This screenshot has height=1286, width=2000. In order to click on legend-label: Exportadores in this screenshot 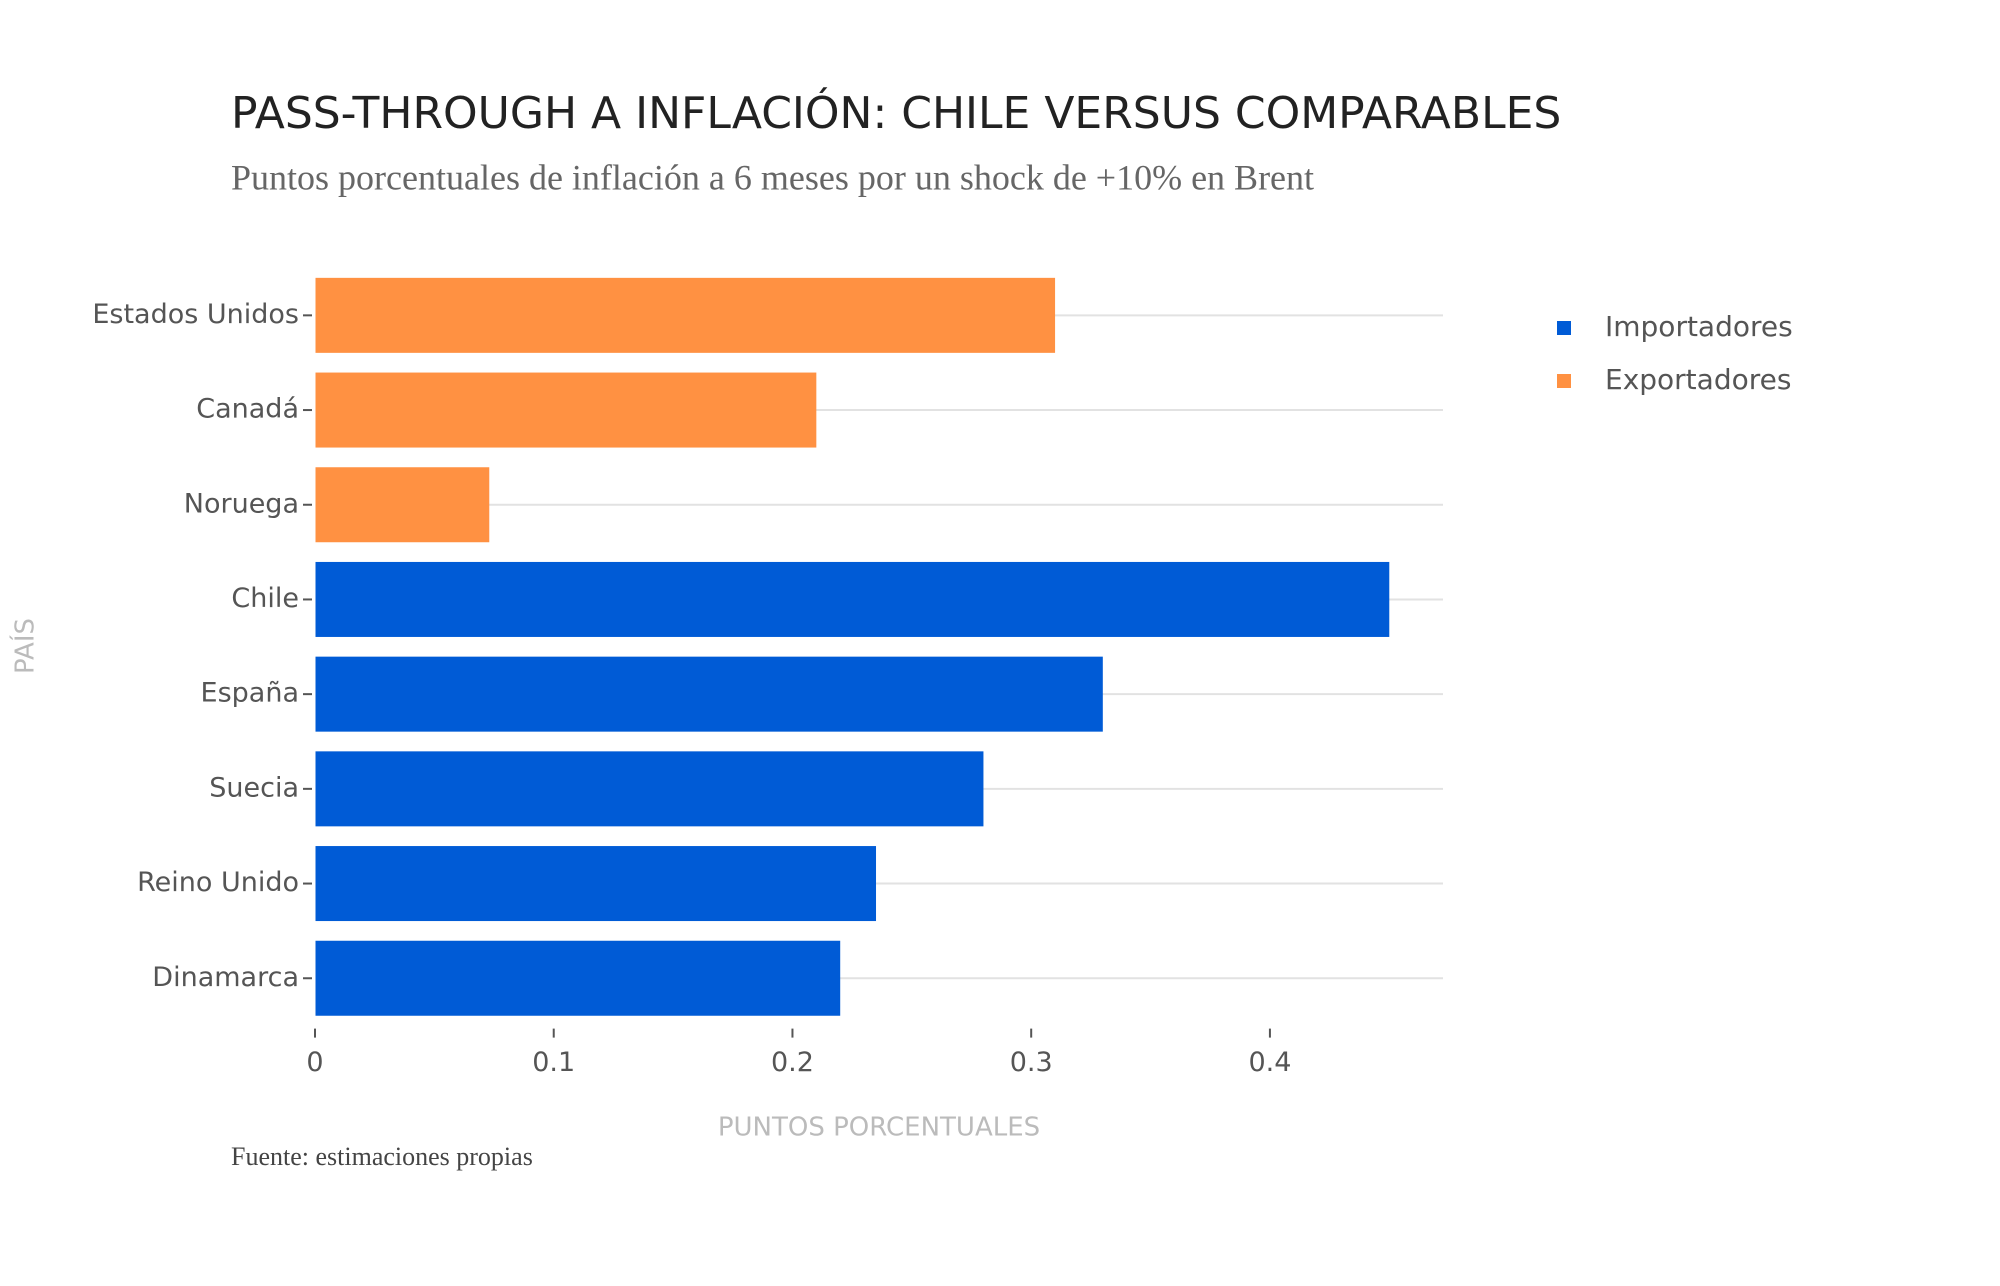, I will do `click(1698, 379)`.